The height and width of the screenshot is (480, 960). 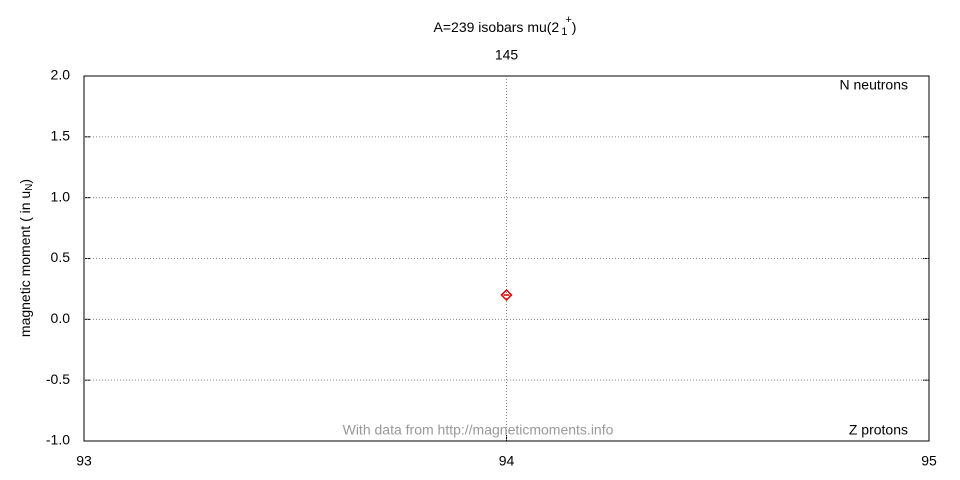 What do you see at coordinates (568, 20) in the screenshot?
I see `title-sup: +` at bounding box center [568, 20].